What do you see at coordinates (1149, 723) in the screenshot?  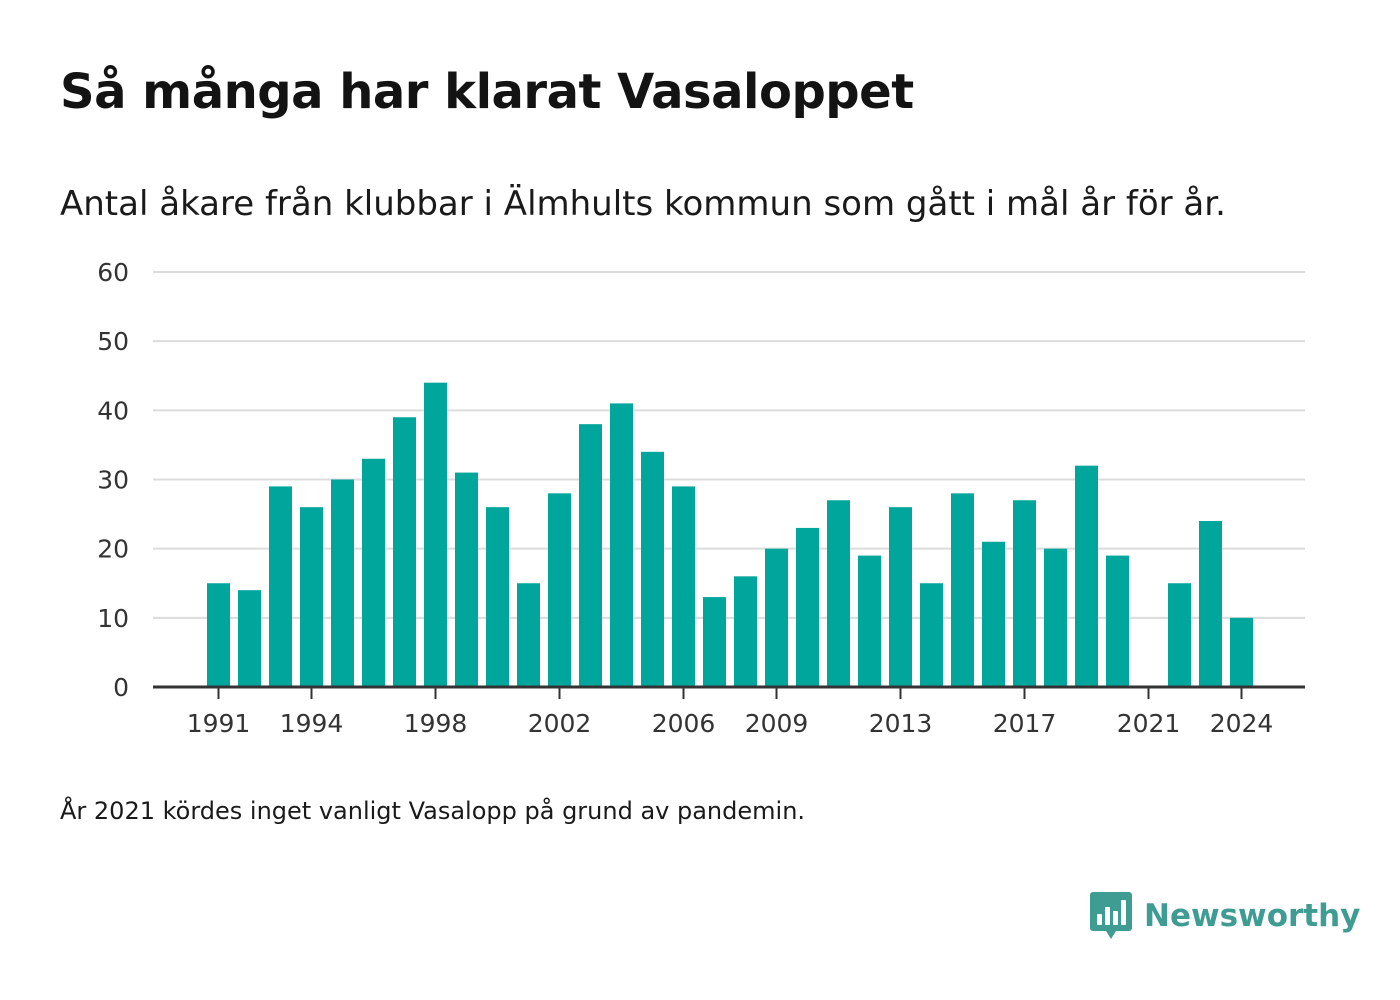 I see `x-tick-label: 2021` at bounding box center [1149, 723].